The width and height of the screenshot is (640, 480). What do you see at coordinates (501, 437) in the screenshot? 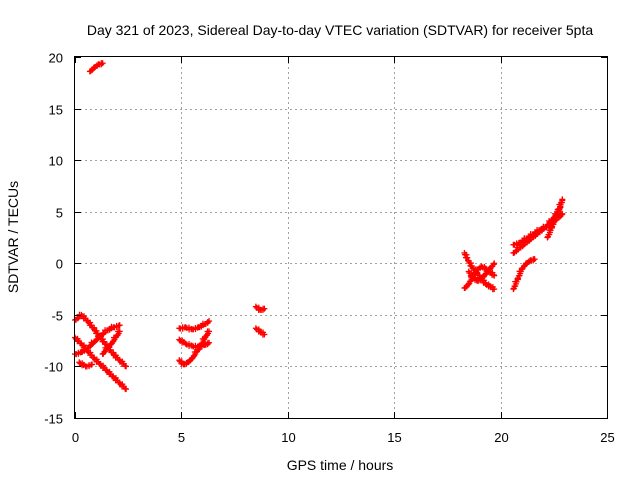
I see `x-tick-label: 20` at bounding box center [501, 437].